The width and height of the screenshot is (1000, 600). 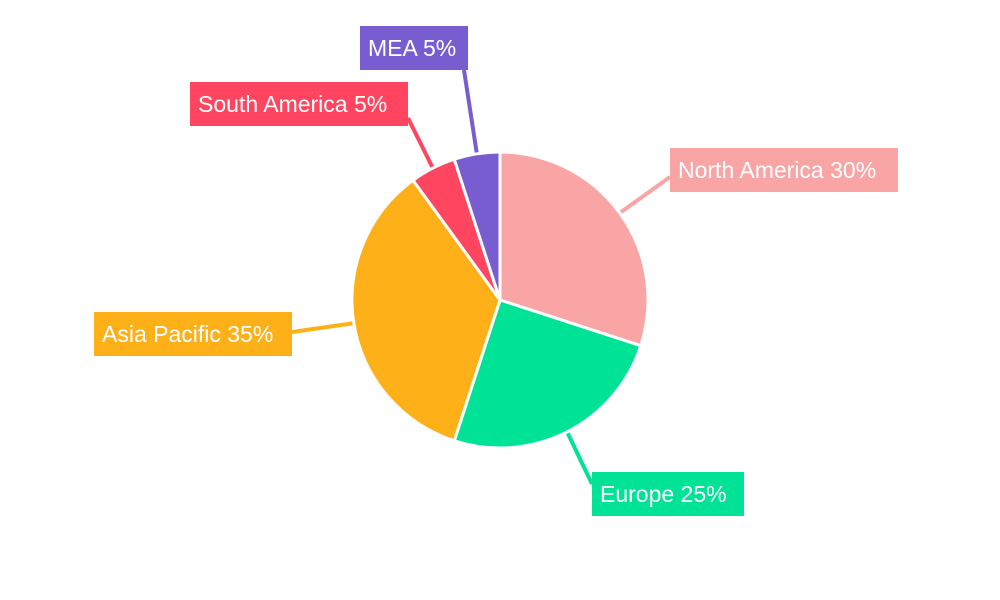 I want to click on data-label: North America 30%, so click(x=784, y=170).